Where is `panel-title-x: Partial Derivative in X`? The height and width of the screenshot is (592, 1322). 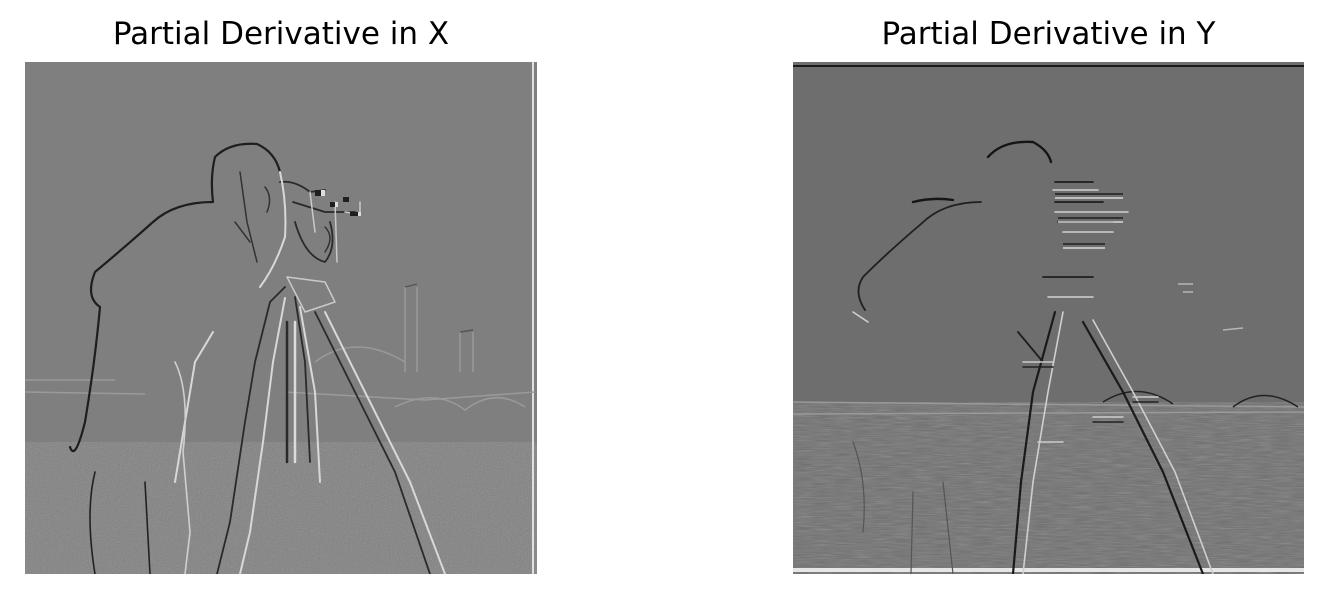 panel-title-x: Partial Derivative in X is located at coordinates (281, 34).